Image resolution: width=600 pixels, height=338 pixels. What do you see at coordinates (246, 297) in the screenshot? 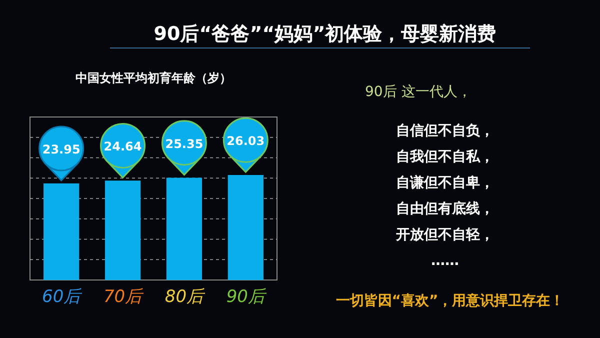
I see `x-tick-label: 90后` at bounding box center [246, 297].